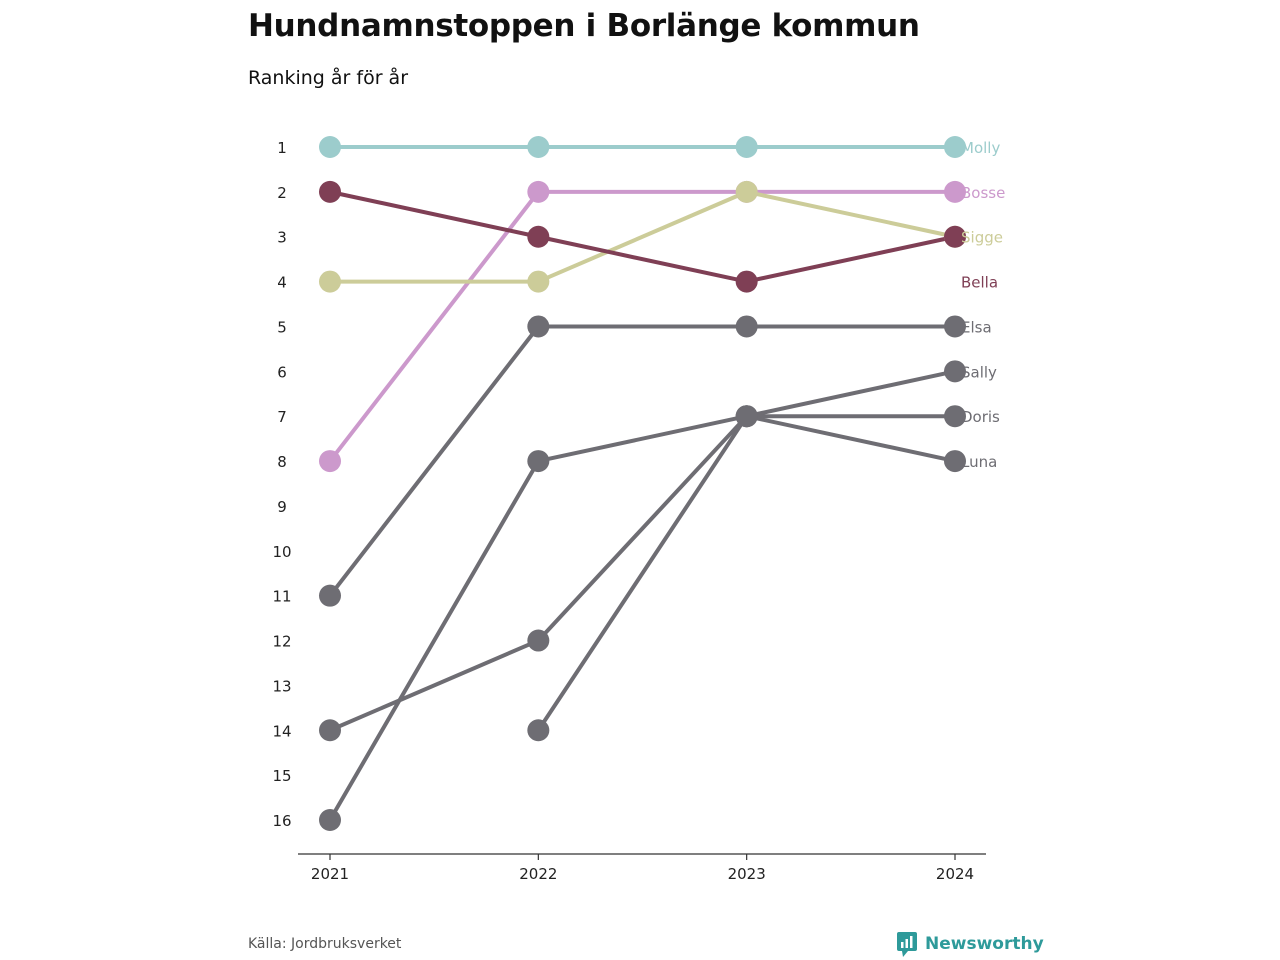 The width and height of the screenshot is (1280, 960). Describe the element at coordinates (747, 874) in the screenshot. I see `x-tick-label: 2023` at that location.